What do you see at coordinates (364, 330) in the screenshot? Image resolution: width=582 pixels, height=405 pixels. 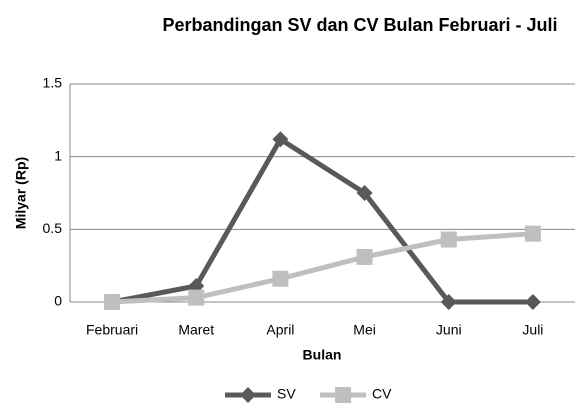 I see `x-tick-label: Mei` at bounding box center [364, 330].